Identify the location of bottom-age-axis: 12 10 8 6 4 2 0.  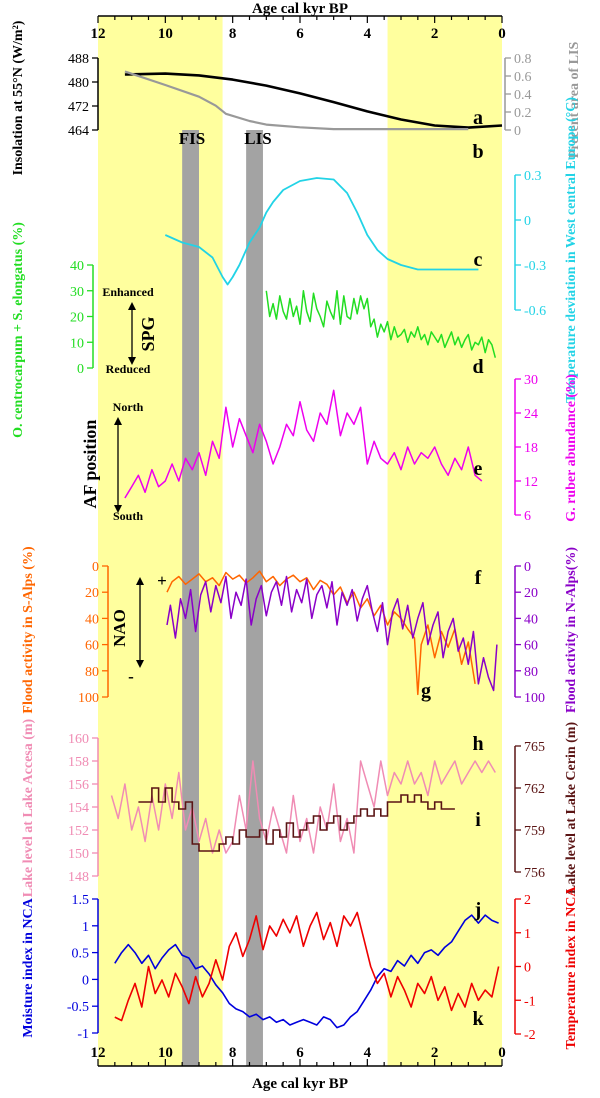
(298, 1056).